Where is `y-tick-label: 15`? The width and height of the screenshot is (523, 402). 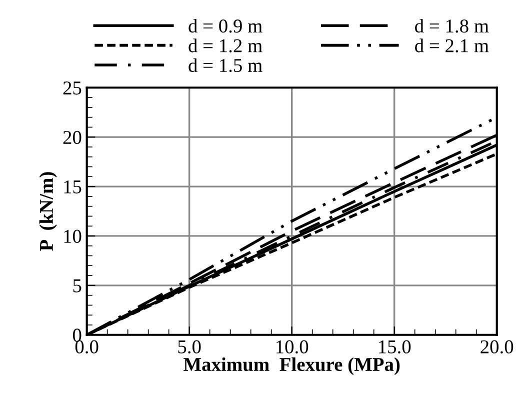 y-tick-label: 15 is located at coordinates (73, 187).